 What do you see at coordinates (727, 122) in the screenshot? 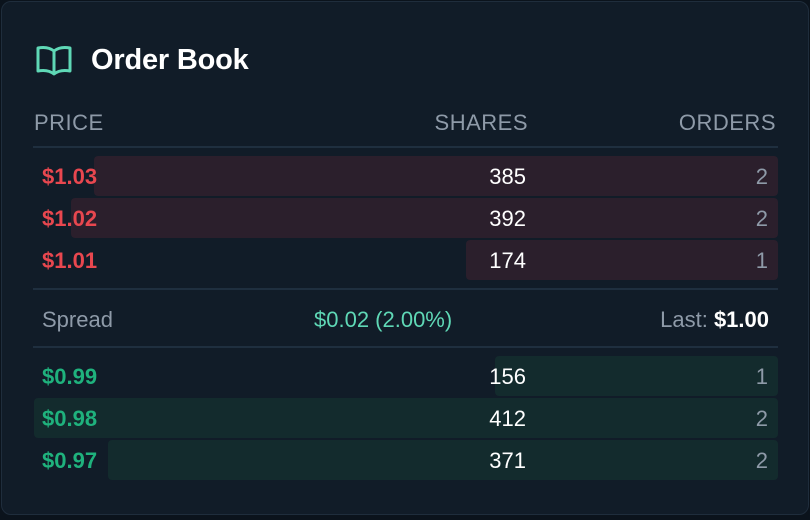
I see `column-header-orders: ORDERS` at bounding box center [727, 122].